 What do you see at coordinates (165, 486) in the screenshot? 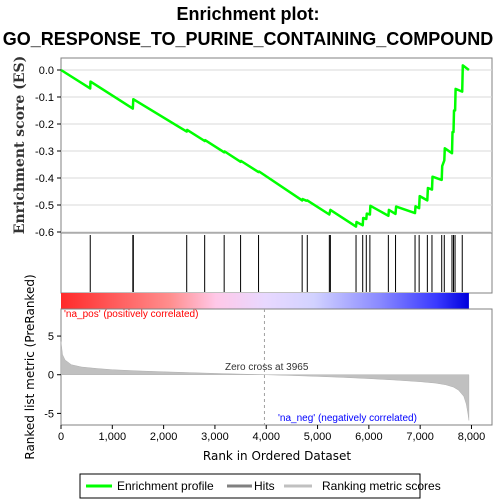
I see `legend-enrichment-label: Enrichment profile` at bounding box center [165, 486].